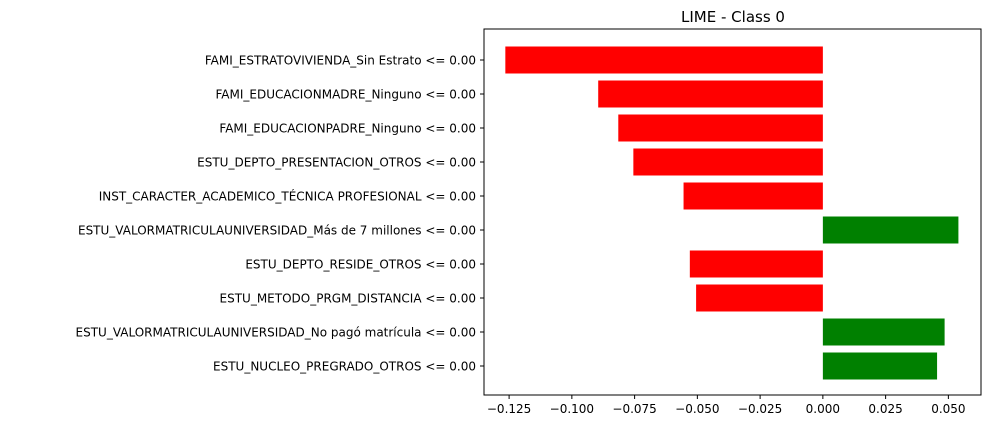  I want to click on x-tick-label-7: 0.025, so click(885, 409).